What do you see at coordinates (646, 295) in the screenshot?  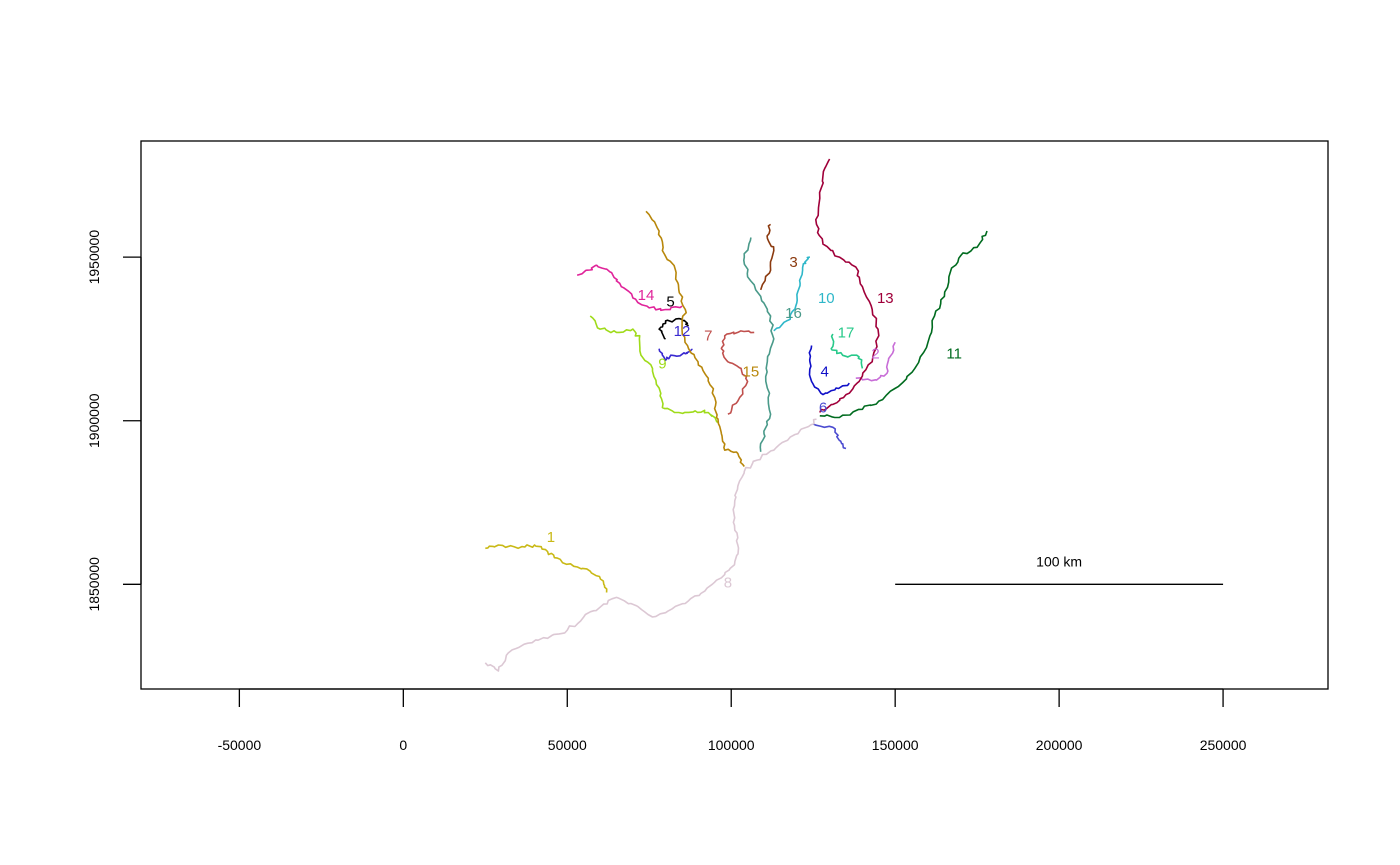 I see `reach-label-14: 14` at bounding box center [646, 295].